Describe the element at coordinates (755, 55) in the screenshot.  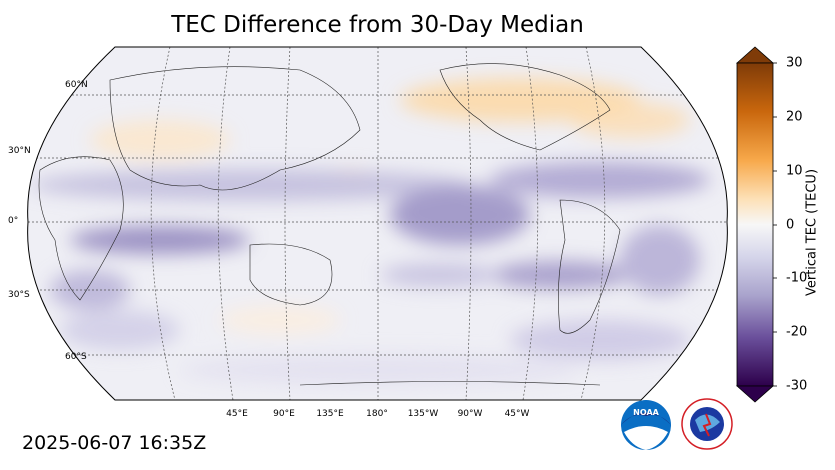
I see `colorbar-max-arrow` at that location.